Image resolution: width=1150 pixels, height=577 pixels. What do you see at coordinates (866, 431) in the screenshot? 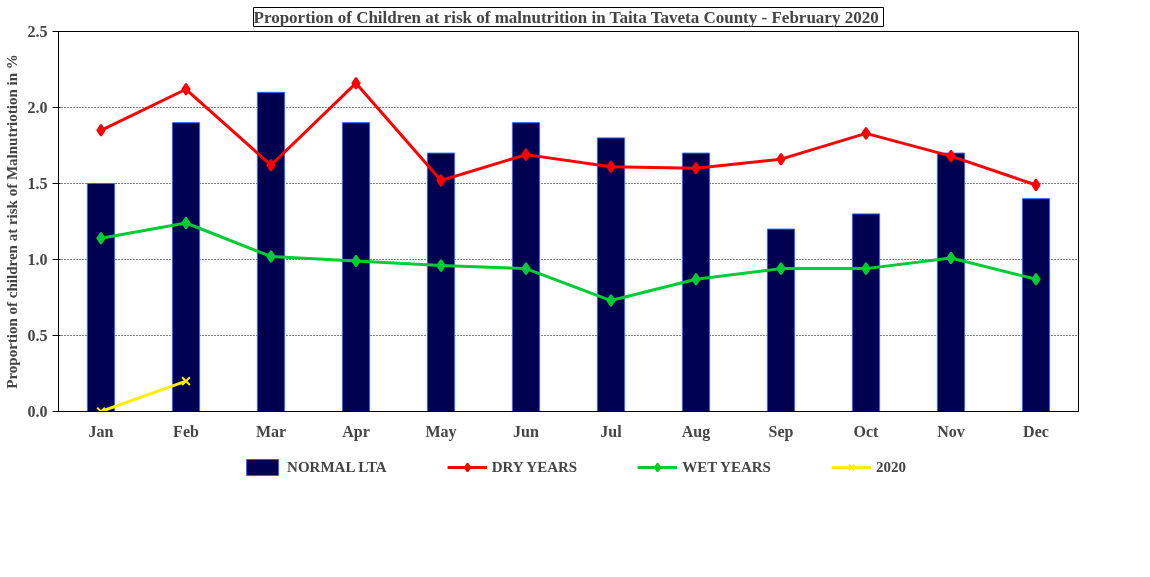
I see `x-tick-label: Oct` at bounding box center [866, 431].